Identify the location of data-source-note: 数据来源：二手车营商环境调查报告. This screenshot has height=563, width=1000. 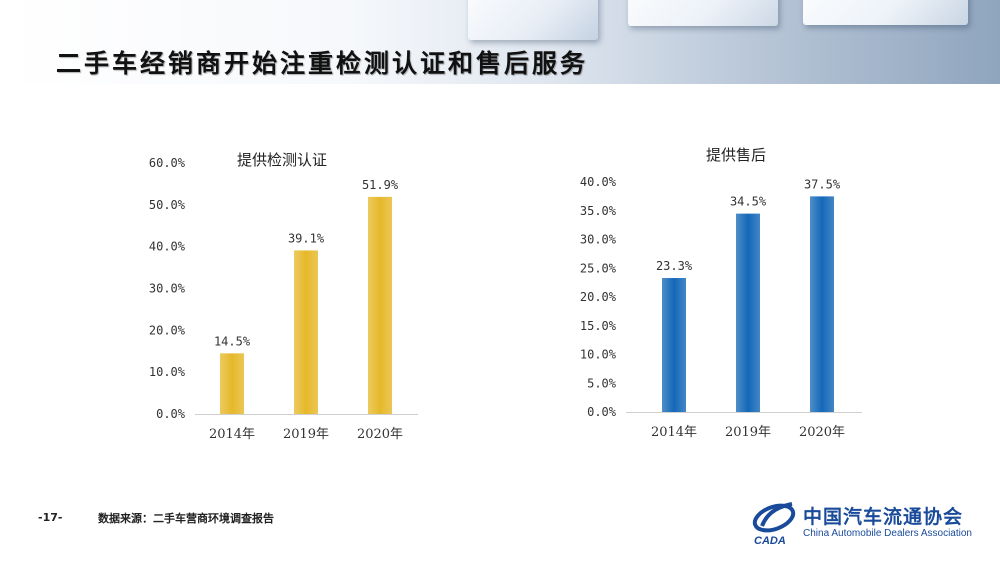
(186, 518).